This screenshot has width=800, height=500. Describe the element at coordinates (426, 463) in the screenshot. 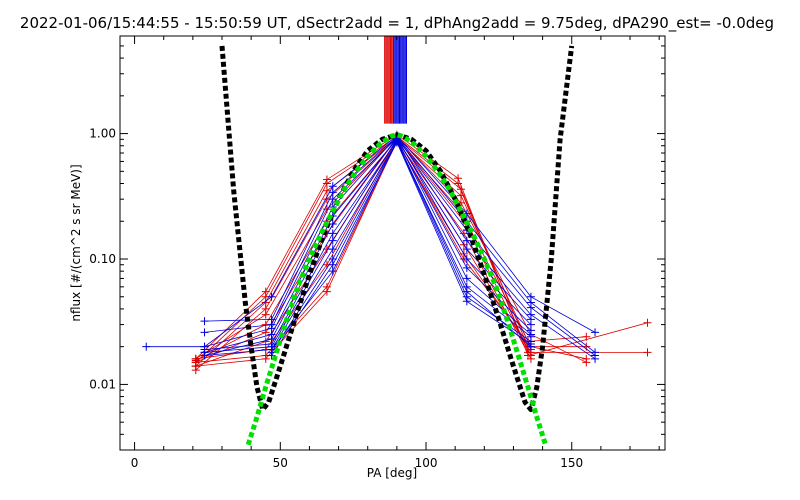

I see `x-tick-label-2: 100` at that location.